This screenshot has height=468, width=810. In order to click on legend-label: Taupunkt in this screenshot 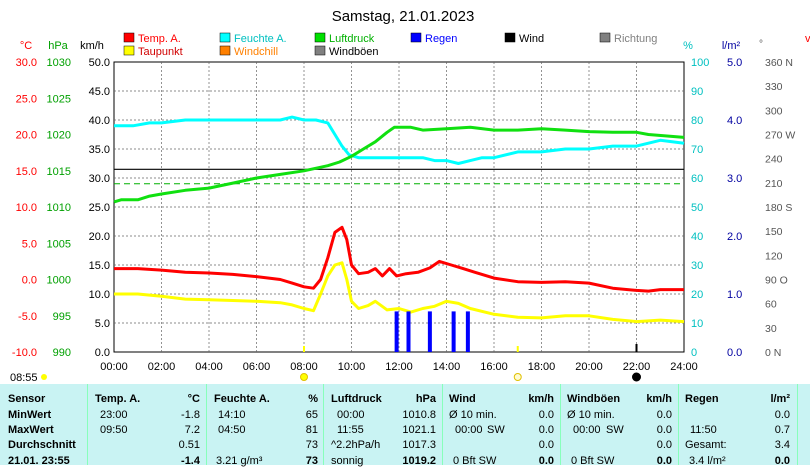, I will do `click(160, 52)`.